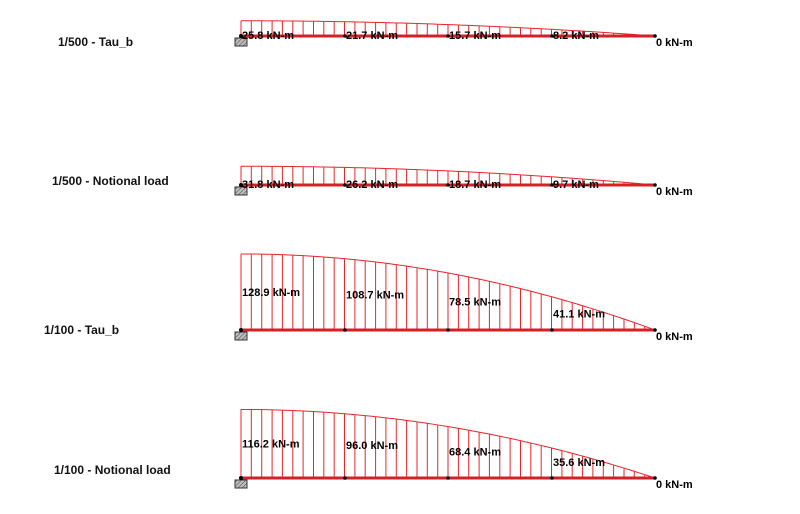 The image size is (800, 514). I want to click on moment-value-label: 68.4 kN-m, so click(475, 452).